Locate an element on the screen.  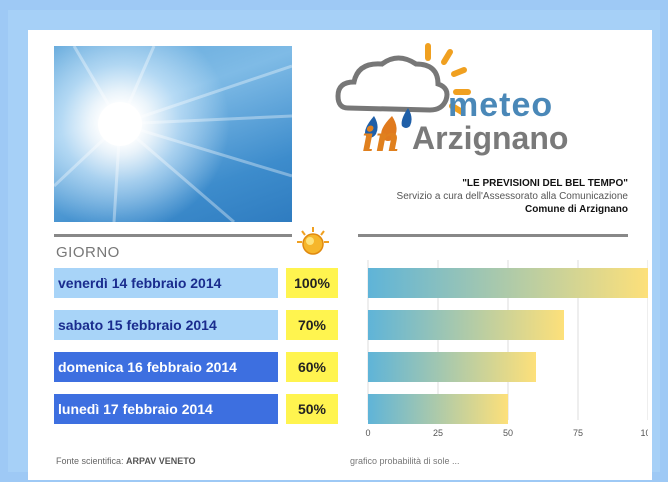
percent-label: 60% is located at coordinates (312, 367).